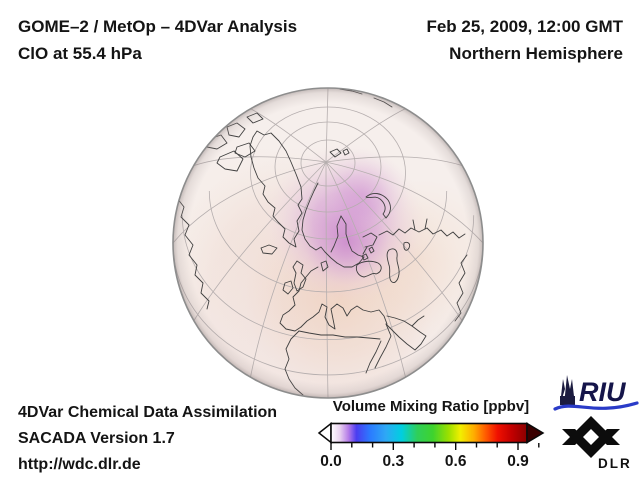  I want to click on riu-logo-text: RIU, so click(603, 392).